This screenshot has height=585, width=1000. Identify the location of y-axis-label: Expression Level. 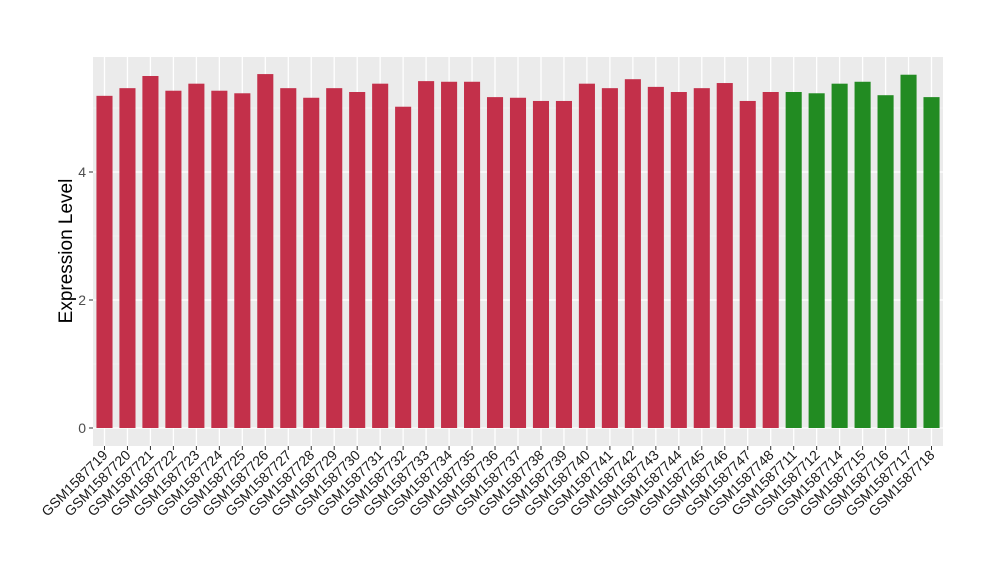
(66, 251).